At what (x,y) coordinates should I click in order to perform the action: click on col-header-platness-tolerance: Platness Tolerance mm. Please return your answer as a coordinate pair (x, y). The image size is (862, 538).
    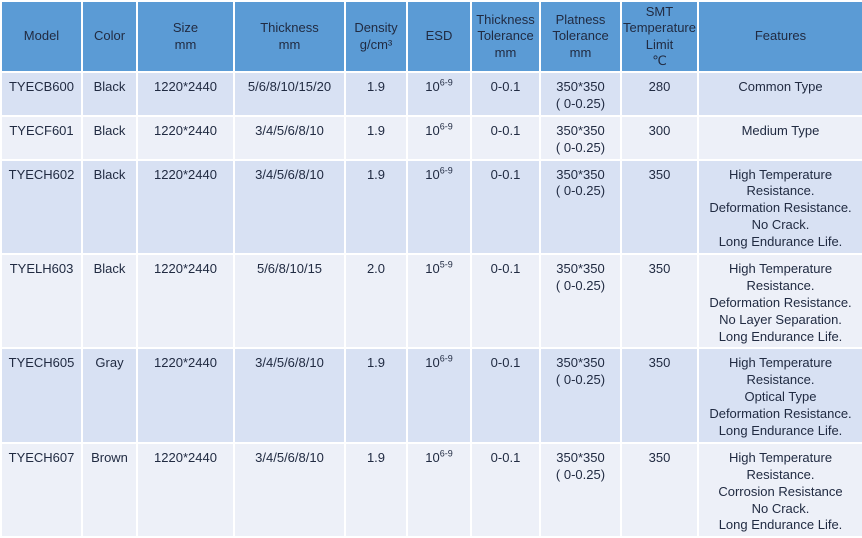
    Looking at the image, I should click on (580, 36).